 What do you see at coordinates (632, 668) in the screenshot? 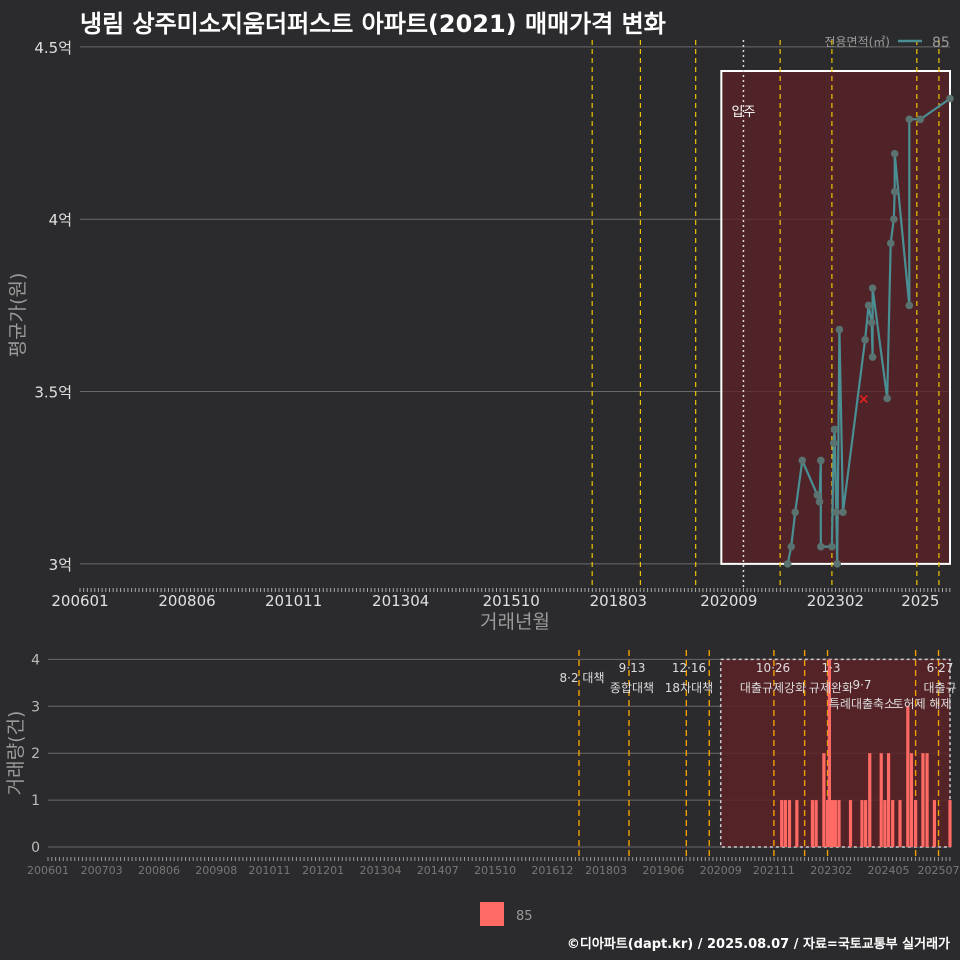
I see `policy-date-label: 9·13` at bounding box center [632, 668].